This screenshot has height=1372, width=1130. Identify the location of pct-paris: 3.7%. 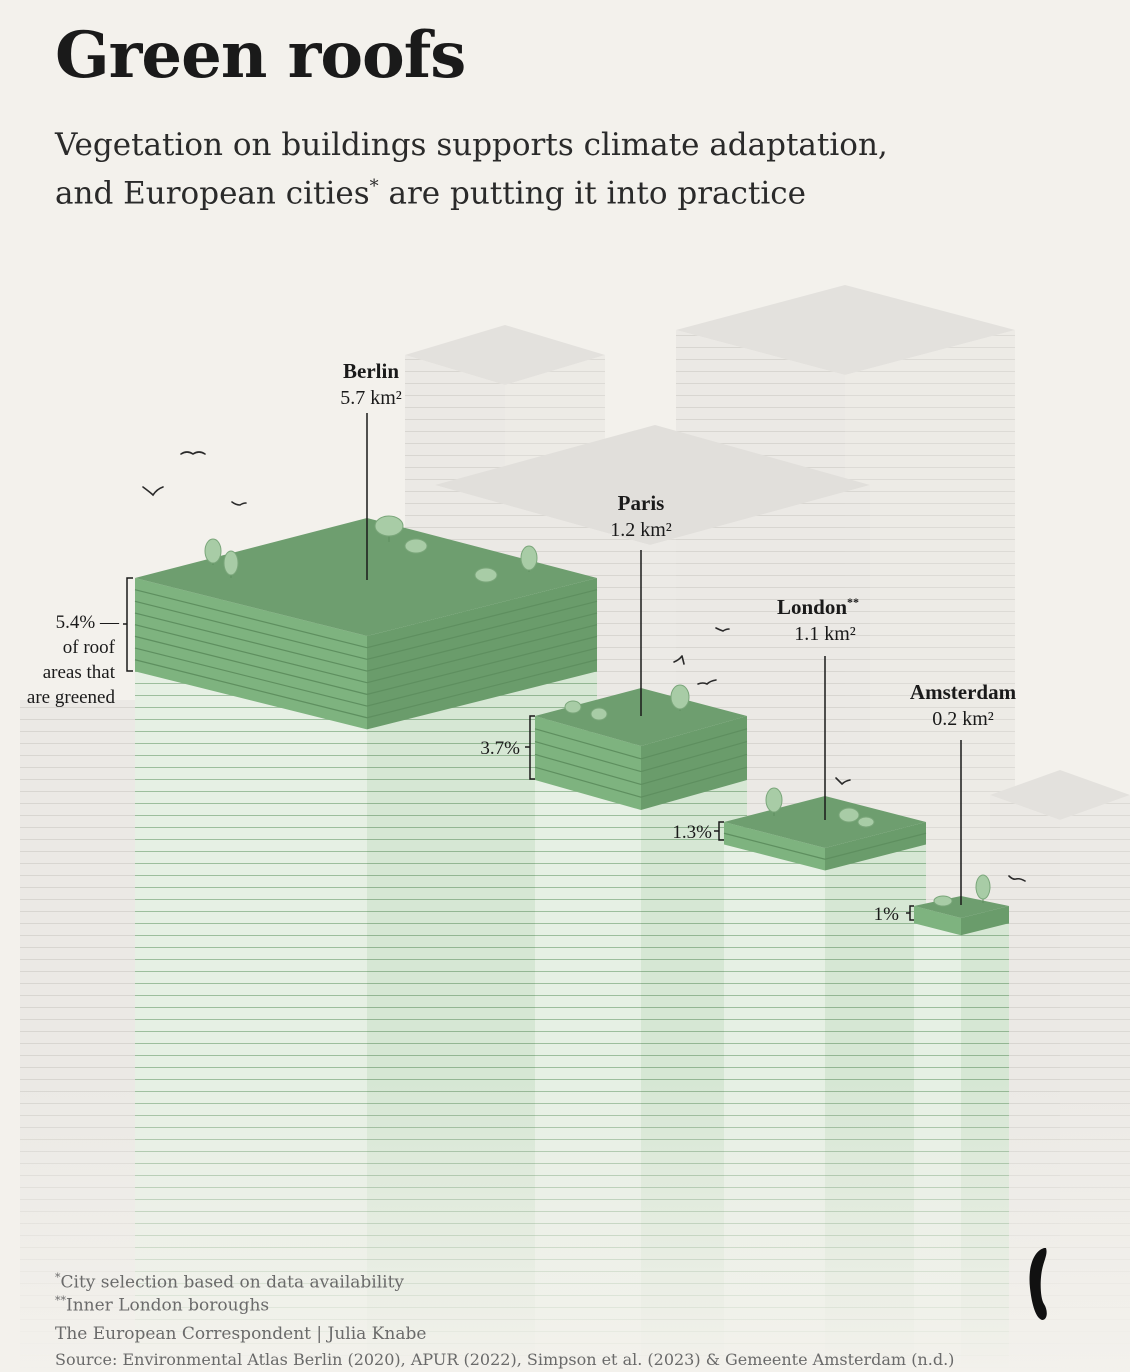
(500, 748).